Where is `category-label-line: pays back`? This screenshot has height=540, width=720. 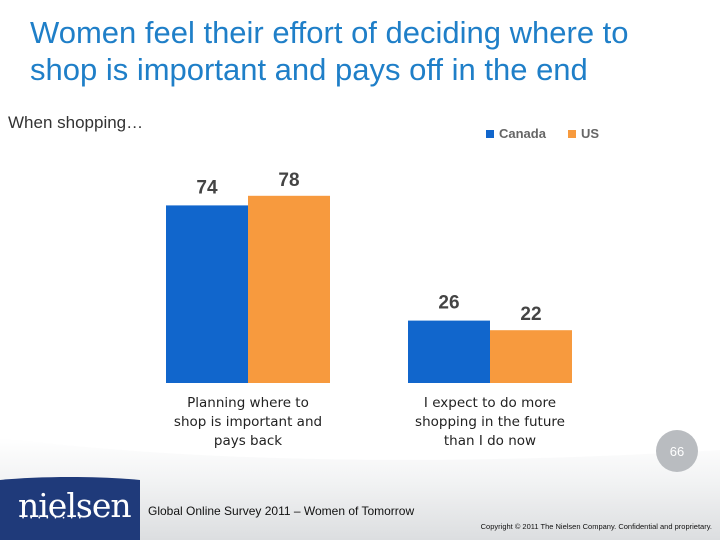
category-label-line: pays back is located at coordinates (248, 441).